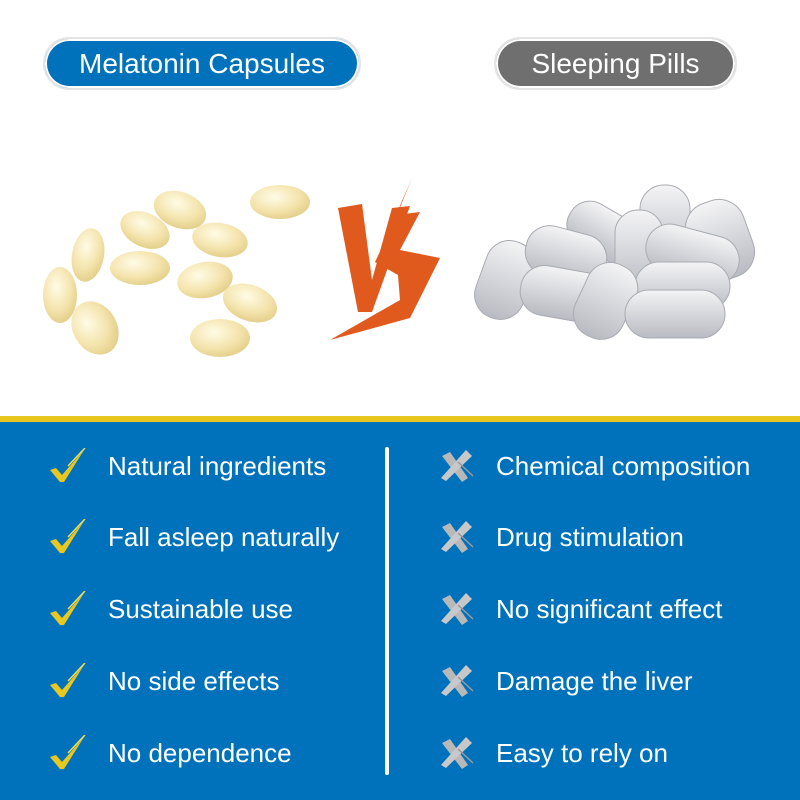 Image resolution: width=800 pixels, height=800 pixels. I want to click on left_items-item: Fall asleep naturally, so click(193, 537).